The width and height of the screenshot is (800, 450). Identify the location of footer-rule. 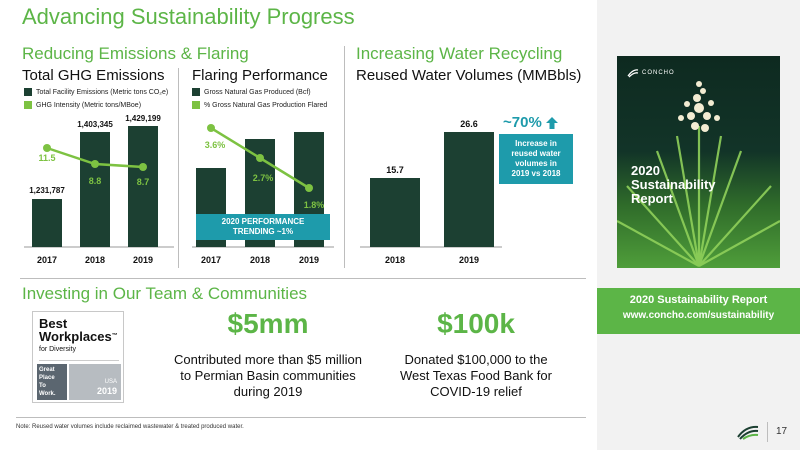
(301, 417).